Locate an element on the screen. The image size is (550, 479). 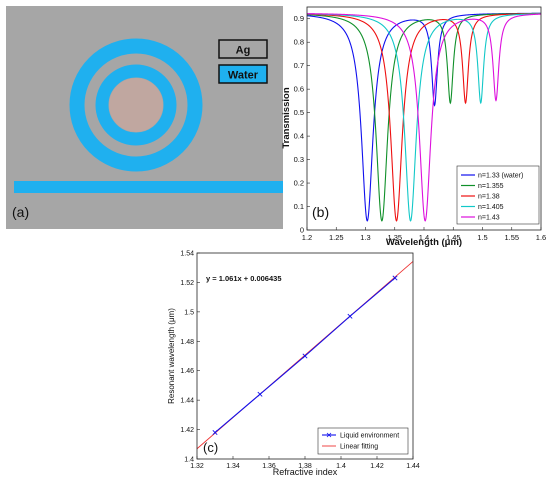
b-y-tick-label: 0.7 is located at coordinates (299, 65).